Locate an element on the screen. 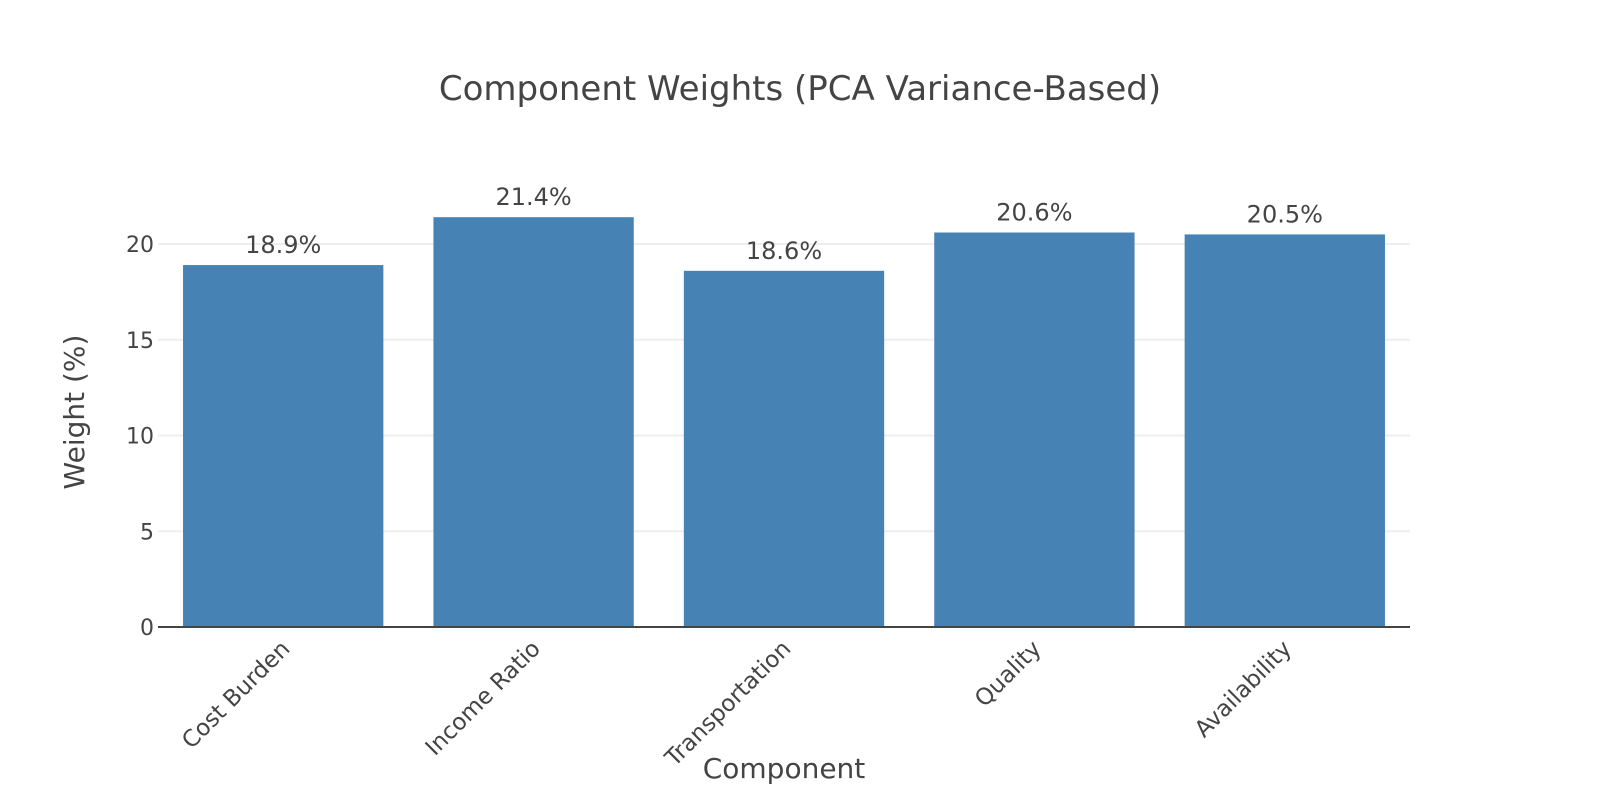  chart-title: Component Weights (PCA Variance-Based) is located at coordinates (800, 89).